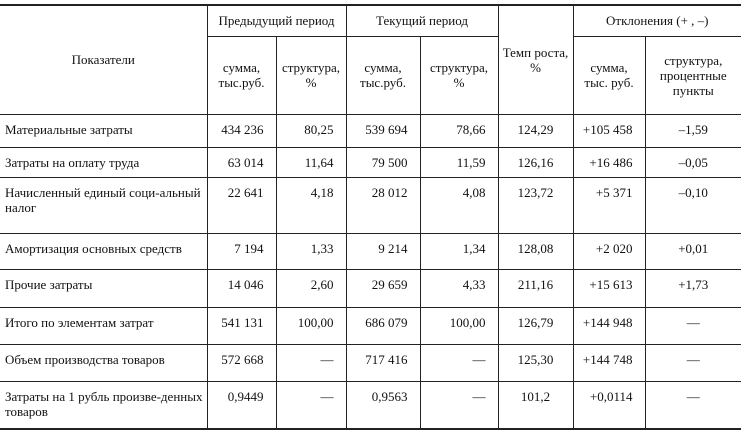 This screenshot has height=431, width=741. What do you see at coordinates (459, 251) in the screenshot?
I see `cell-curr-struct: 1,34` at bounding box center [459, 251].